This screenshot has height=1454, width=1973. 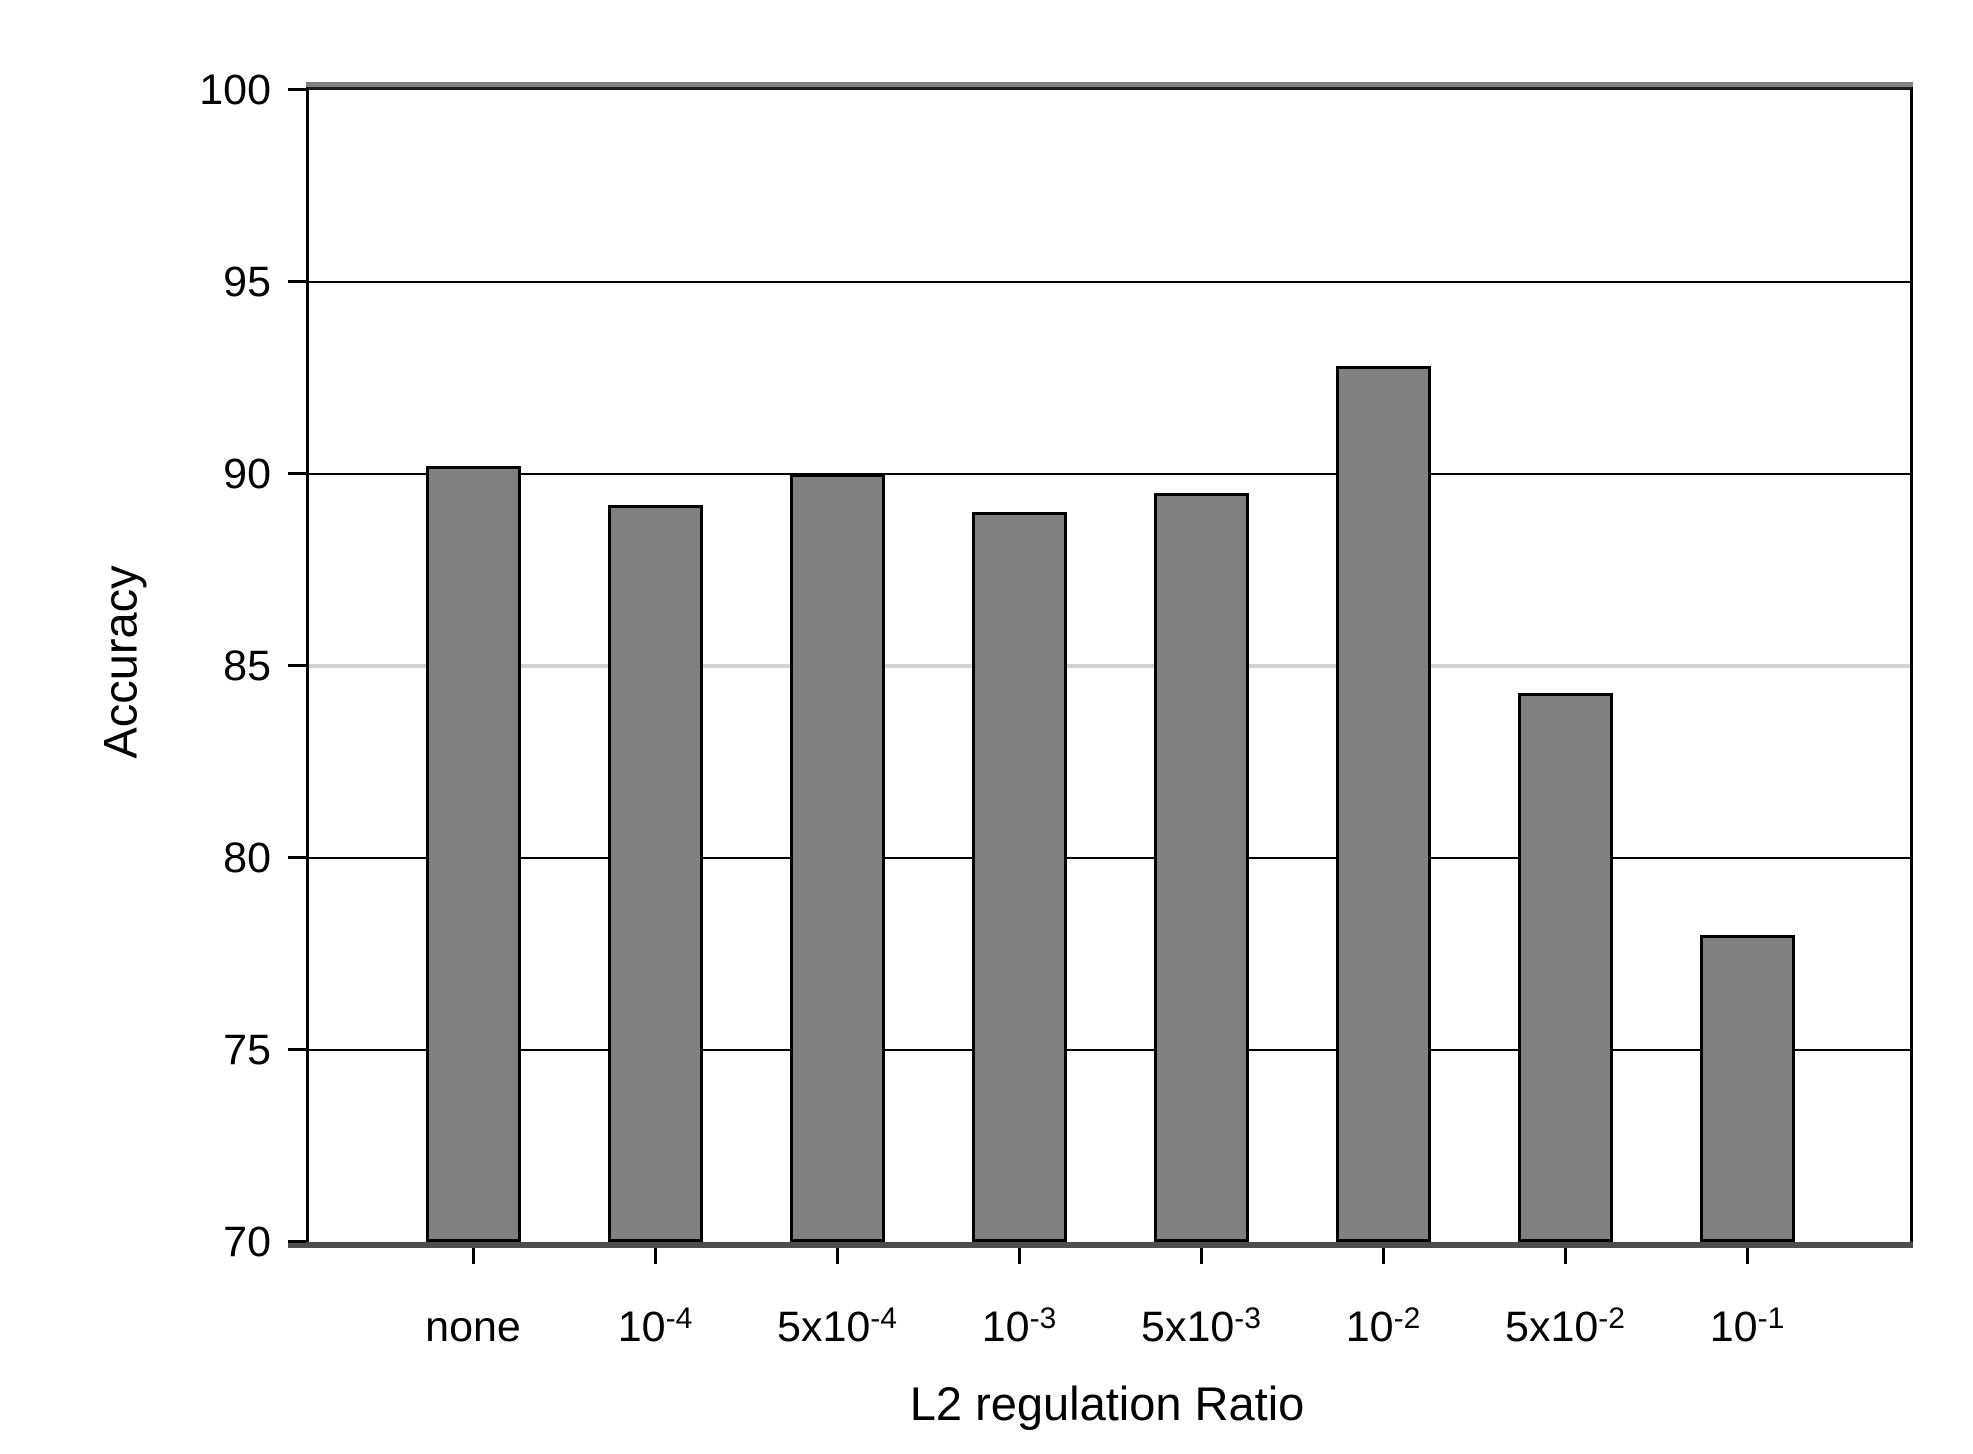 What do you see at coordinates (1201, 1326) in the screenshot?
I see `x-tick-label: 5x10⁻³` at bounding box center [1201, 1326].